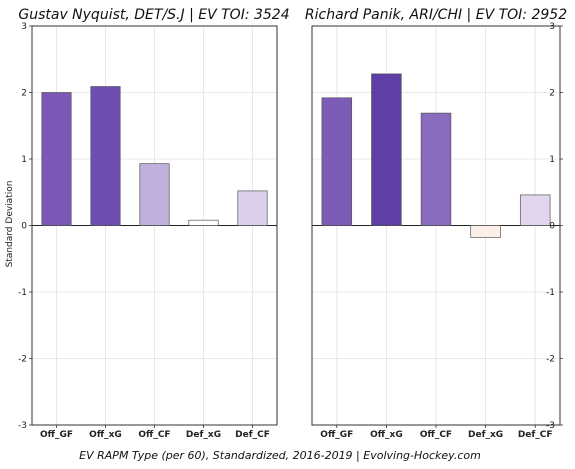 The height and width of the screenshot is (469, 575). I want to click on y-axis-label: Standard Deviation, so click(10, 224).